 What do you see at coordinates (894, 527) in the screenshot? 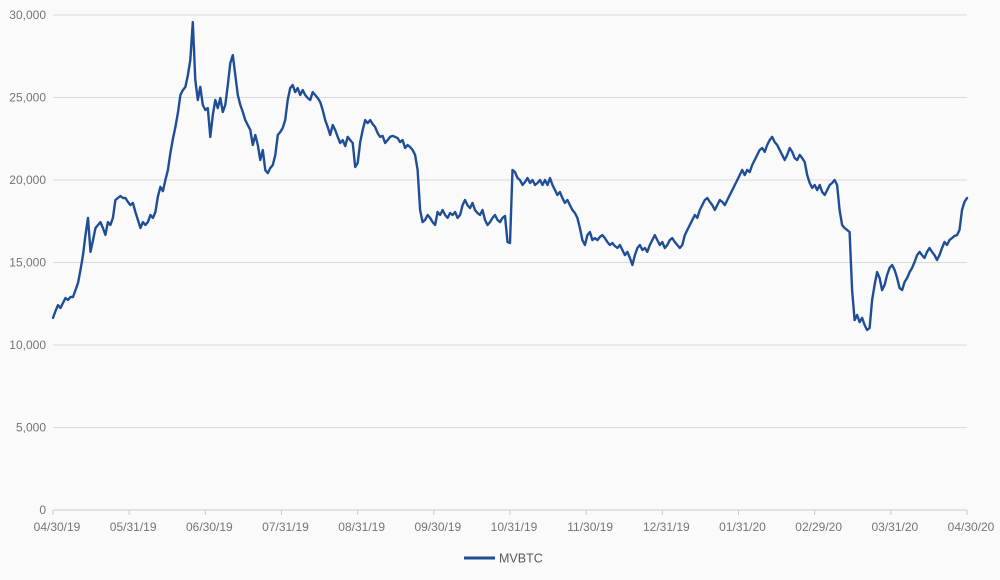
I see `x-axis-tick-label: 03/31/20` at bounding box center [894, 527].